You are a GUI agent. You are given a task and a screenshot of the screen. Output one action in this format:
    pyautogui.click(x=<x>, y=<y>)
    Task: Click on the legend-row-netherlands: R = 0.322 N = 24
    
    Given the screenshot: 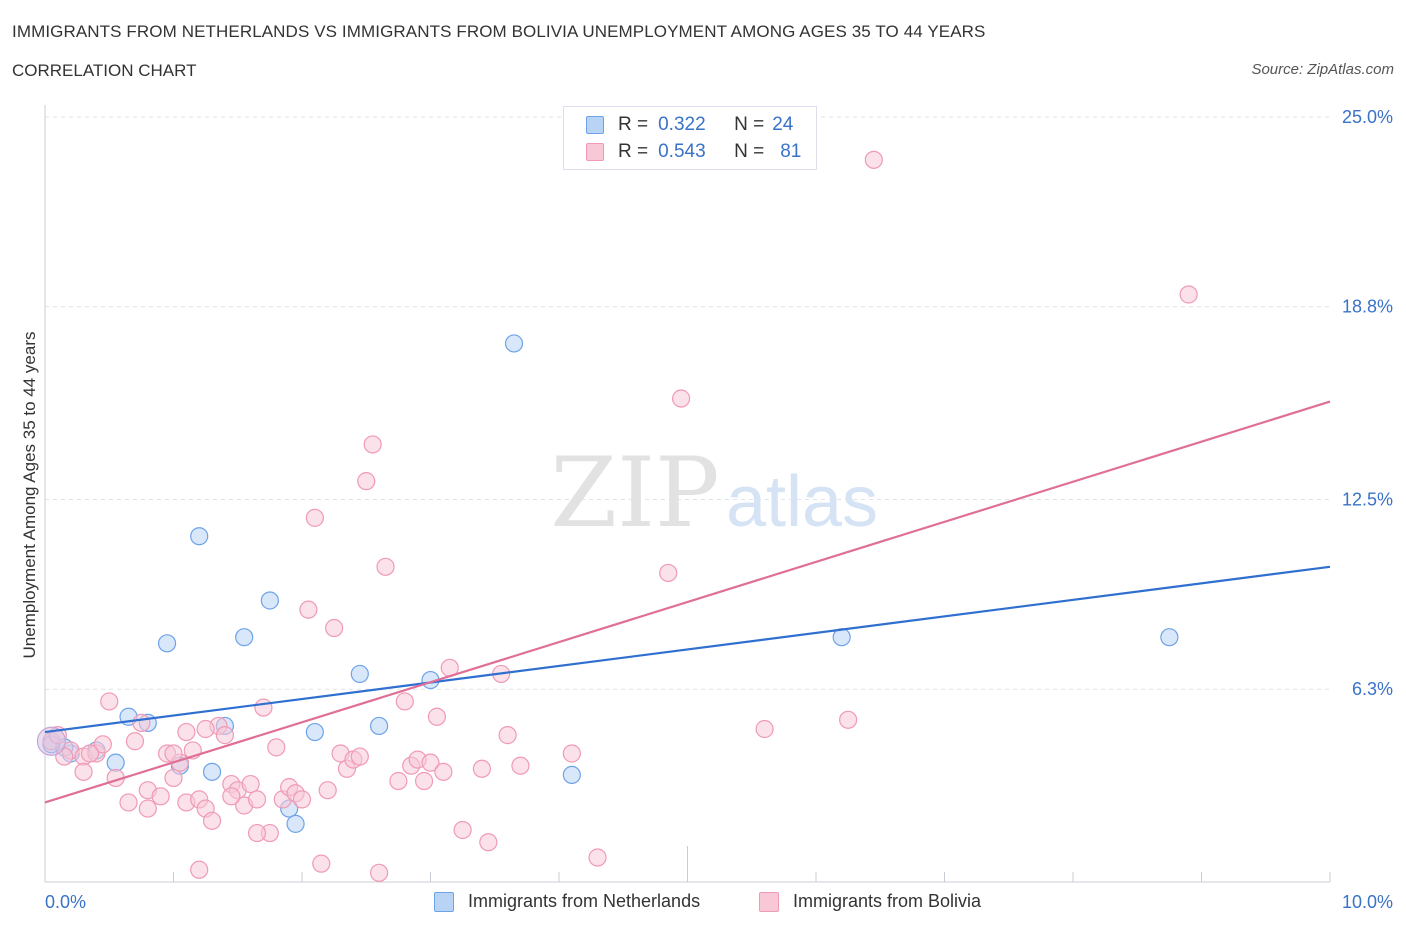 What is the action you would take?
    pyautogui.click(x=689, y=125)
    